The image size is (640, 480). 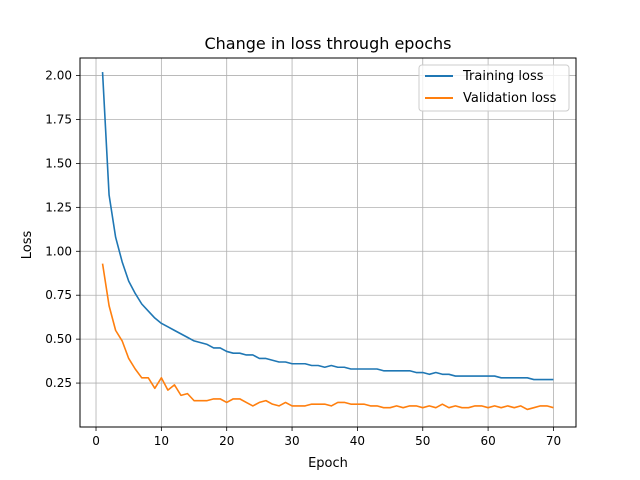 I want to click on x-tick-label: 30, so click(x=291, y=441).